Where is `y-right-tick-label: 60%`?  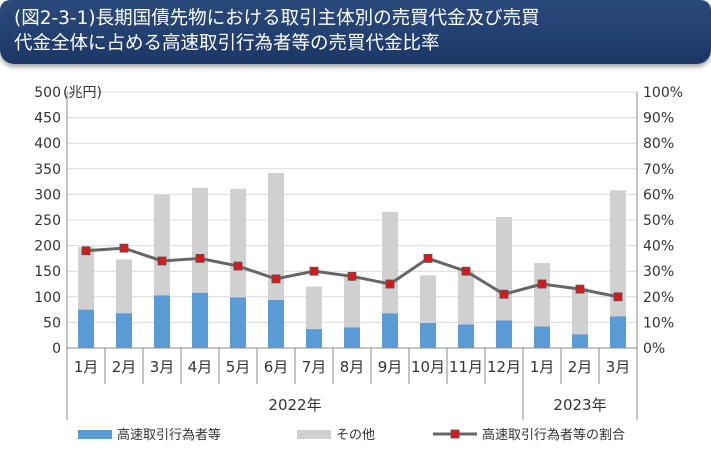
y-right-tick-label: 60% is located at coordinates (658, 195).